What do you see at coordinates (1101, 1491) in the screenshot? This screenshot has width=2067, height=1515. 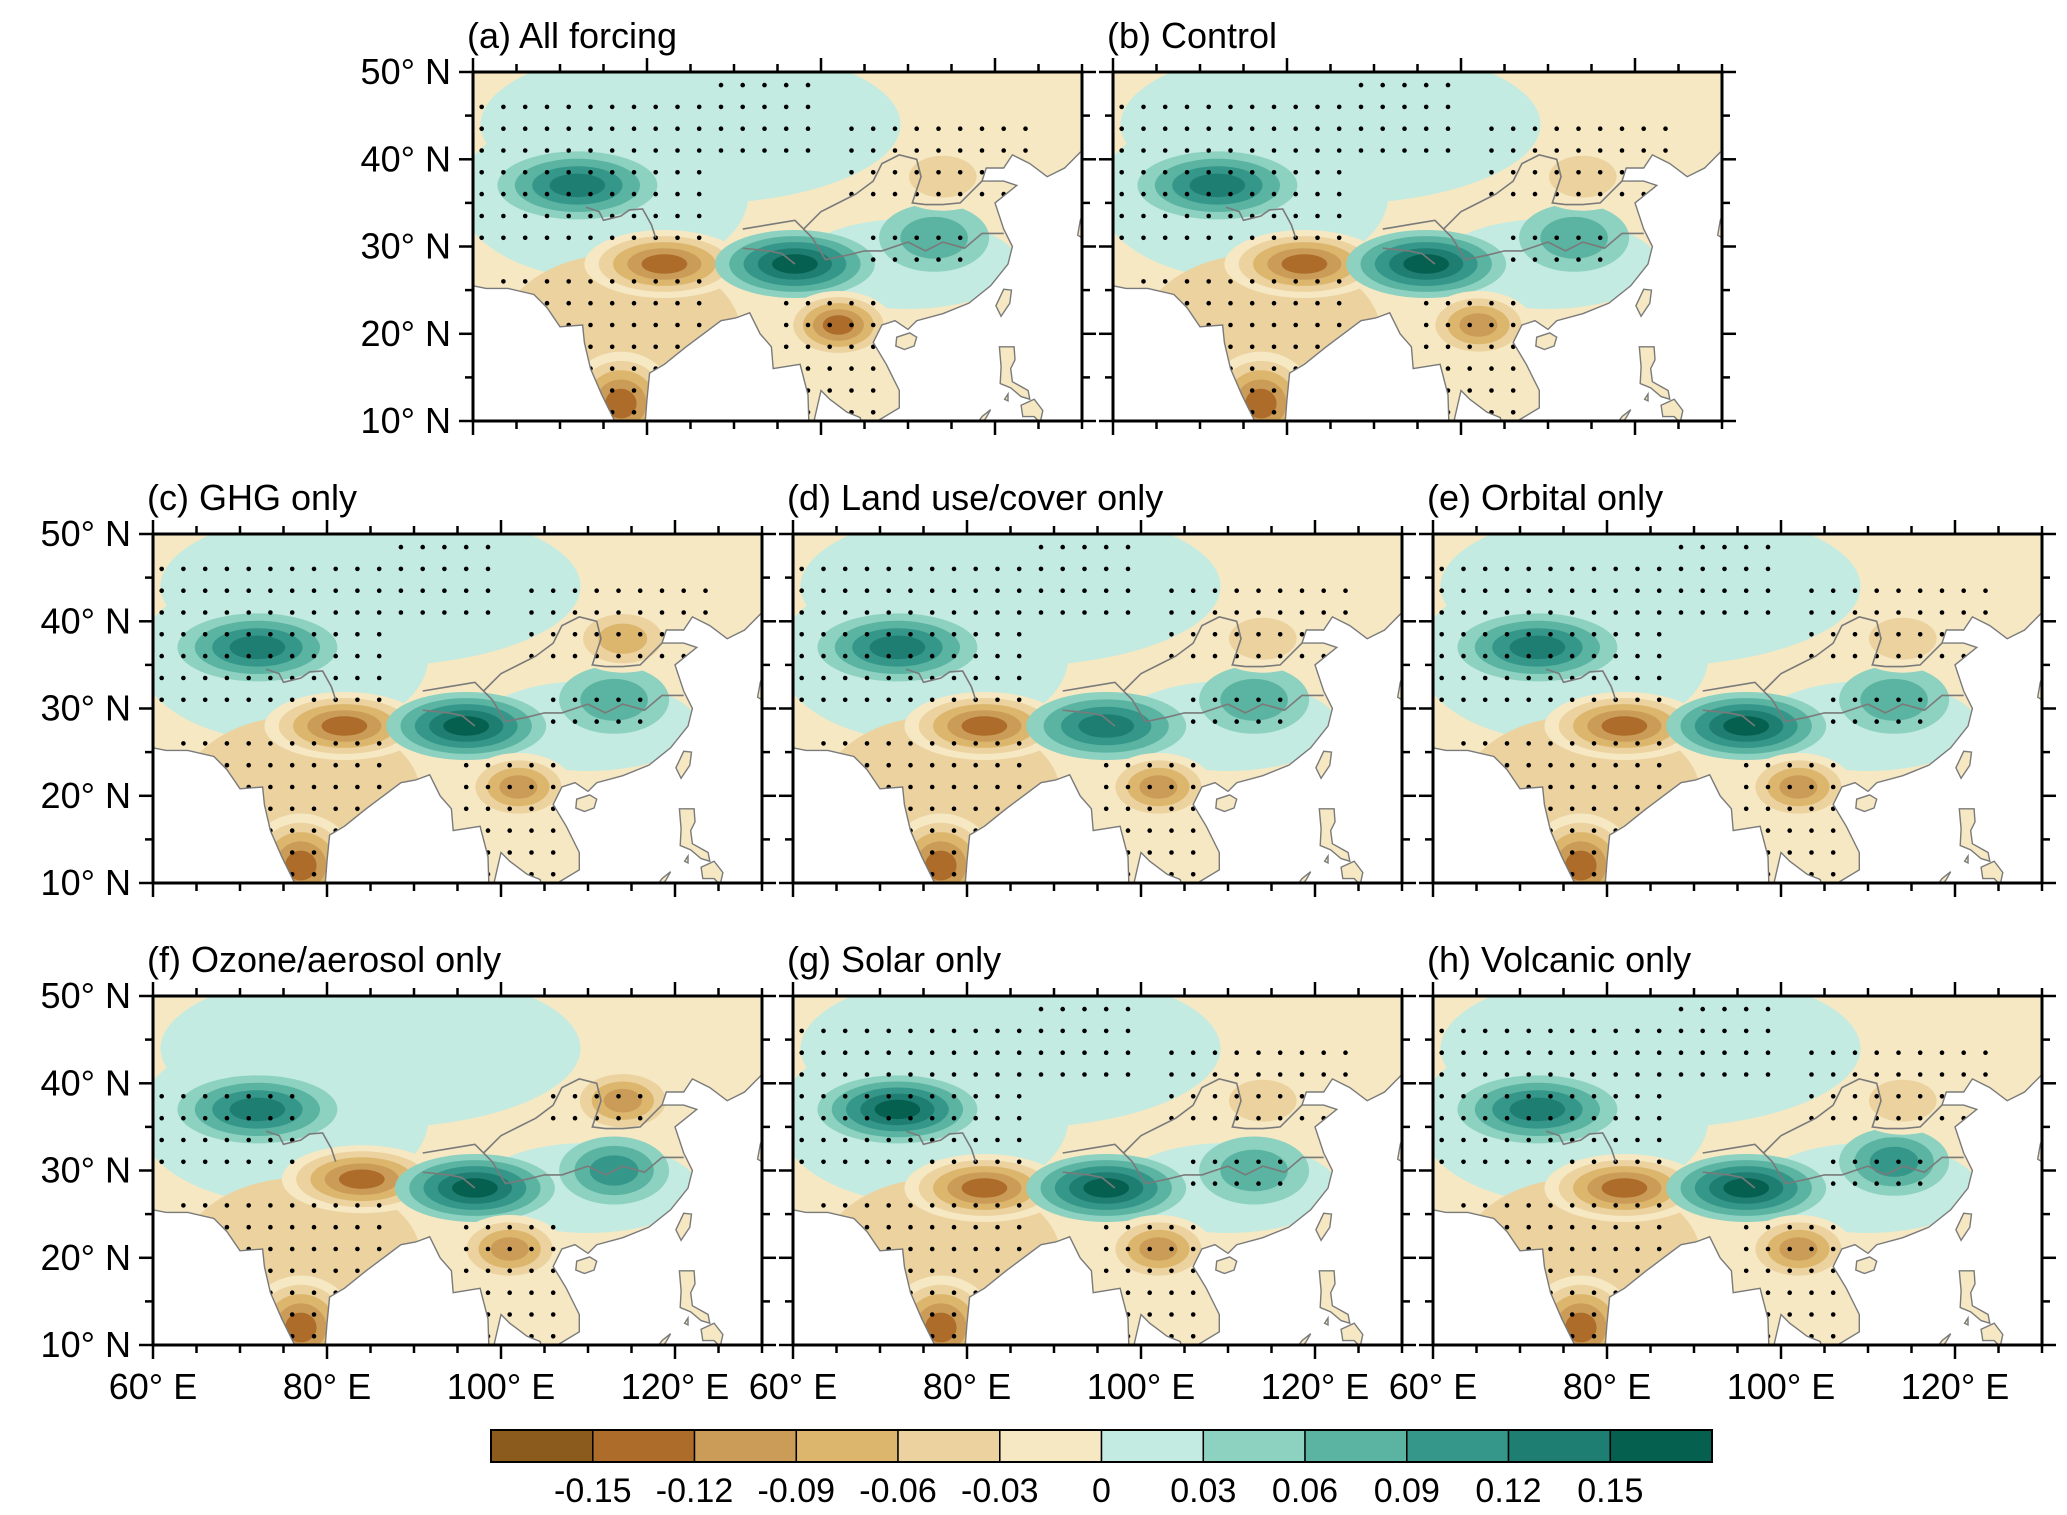 I see `colorbar-label: 0` at bounding box center [1101, 1491].